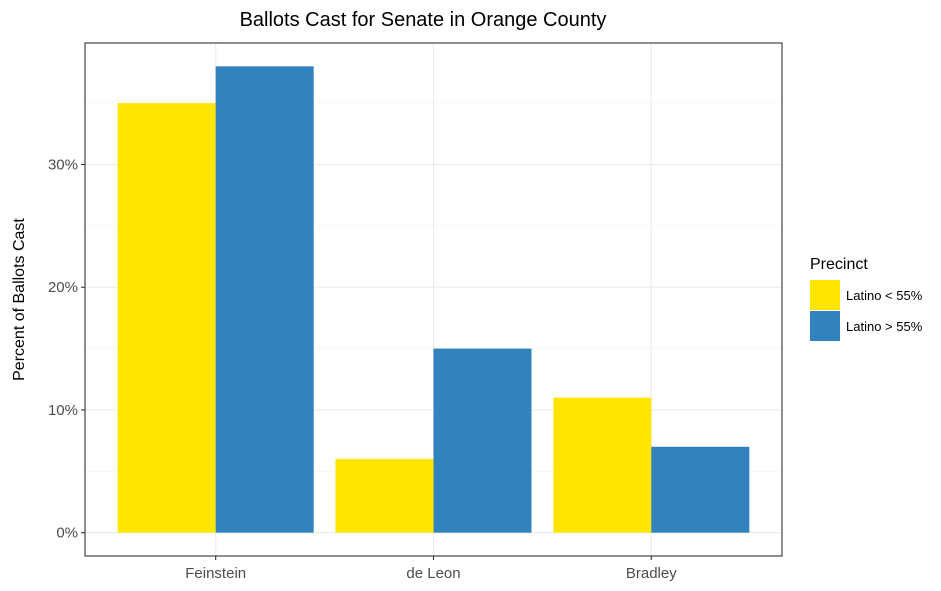 The image size is (941, 591). I want to click on x-tick-label: de Leon, so click(433, 573).